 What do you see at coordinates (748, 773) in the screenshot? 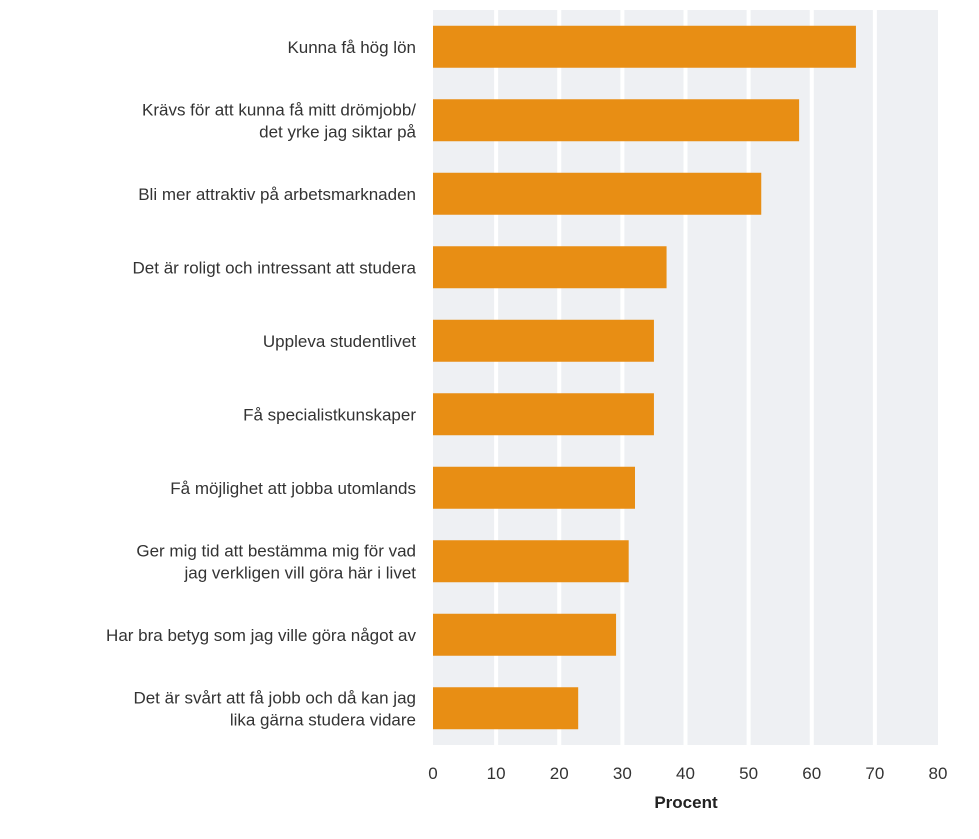
I see `x-tick-label: 50` at bounding box center [748, 773].